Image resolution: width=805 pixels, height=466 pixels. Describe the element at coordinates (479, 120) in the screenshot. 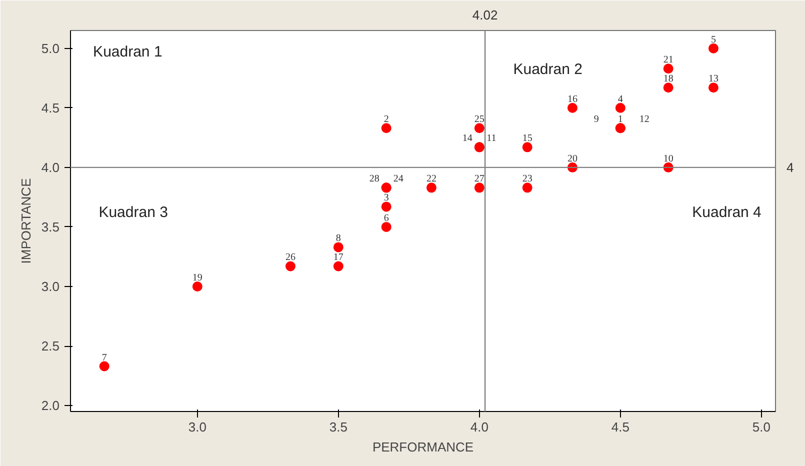

I see `annotation: 25` at that location.